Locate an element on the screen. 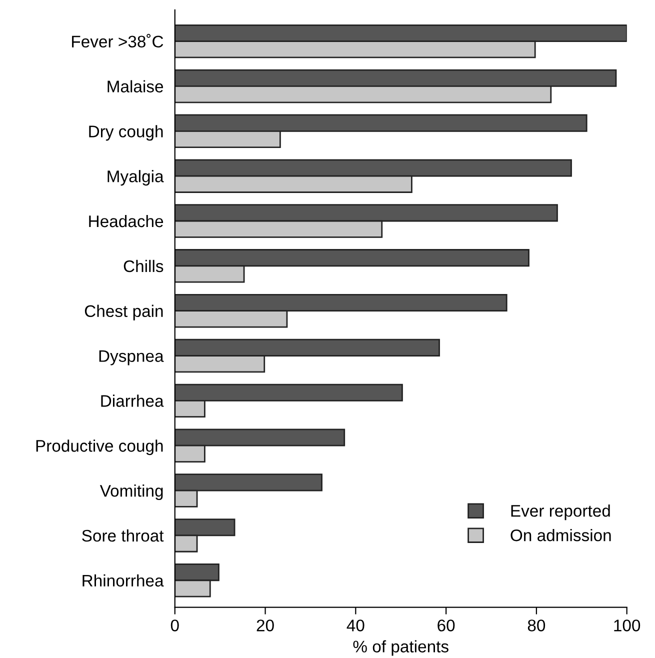  x-axis-title: % of patients is located at coordinates (400, 648).